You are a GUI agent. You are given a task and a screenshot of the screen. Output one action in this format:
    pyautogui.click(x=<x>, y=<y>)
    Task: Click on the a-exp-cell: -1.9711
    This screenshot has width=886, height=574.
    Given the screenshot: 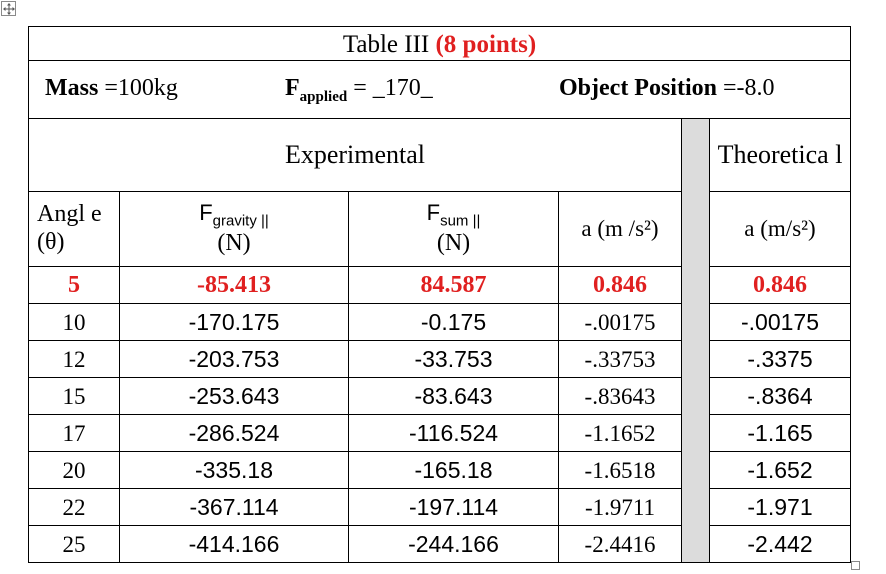 What is the action you would take?
    pyautogui.click(x=620, y=507)
    